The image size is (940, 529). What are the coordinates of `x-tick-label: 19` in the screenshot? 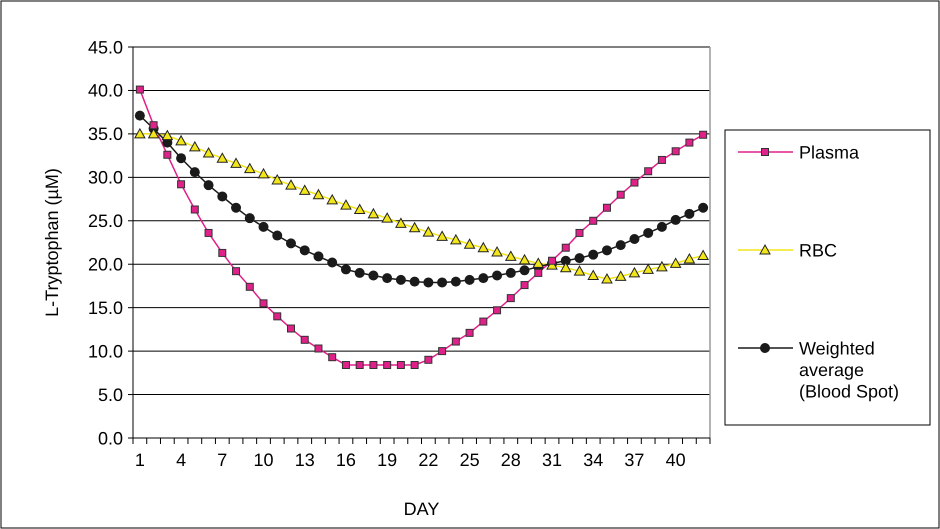 It's located at (387, 460).